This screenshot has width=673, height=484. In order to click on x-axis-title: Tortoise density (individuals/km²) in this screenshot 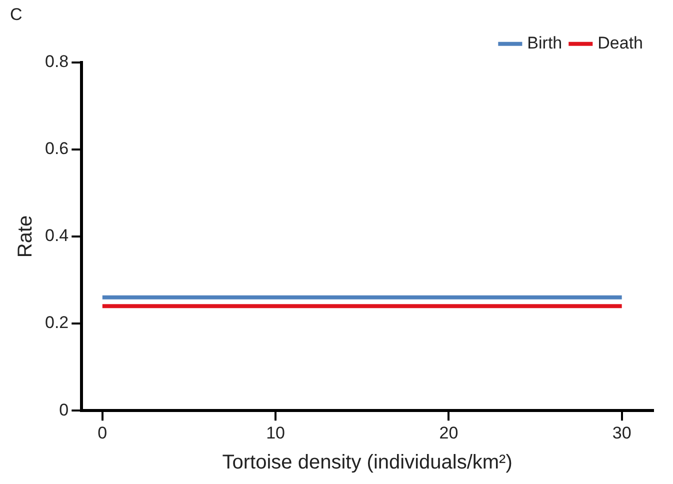, I will do `click(367, 463)`.